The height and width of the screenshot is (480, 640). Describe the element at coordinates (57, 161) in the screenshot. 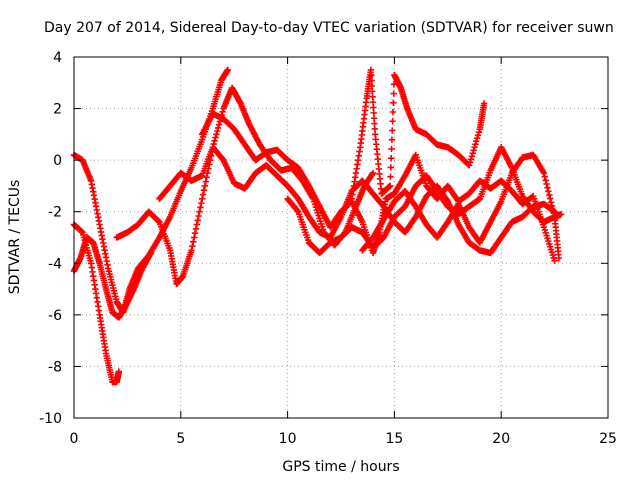

I see `y-tick-label: 0` at that location.